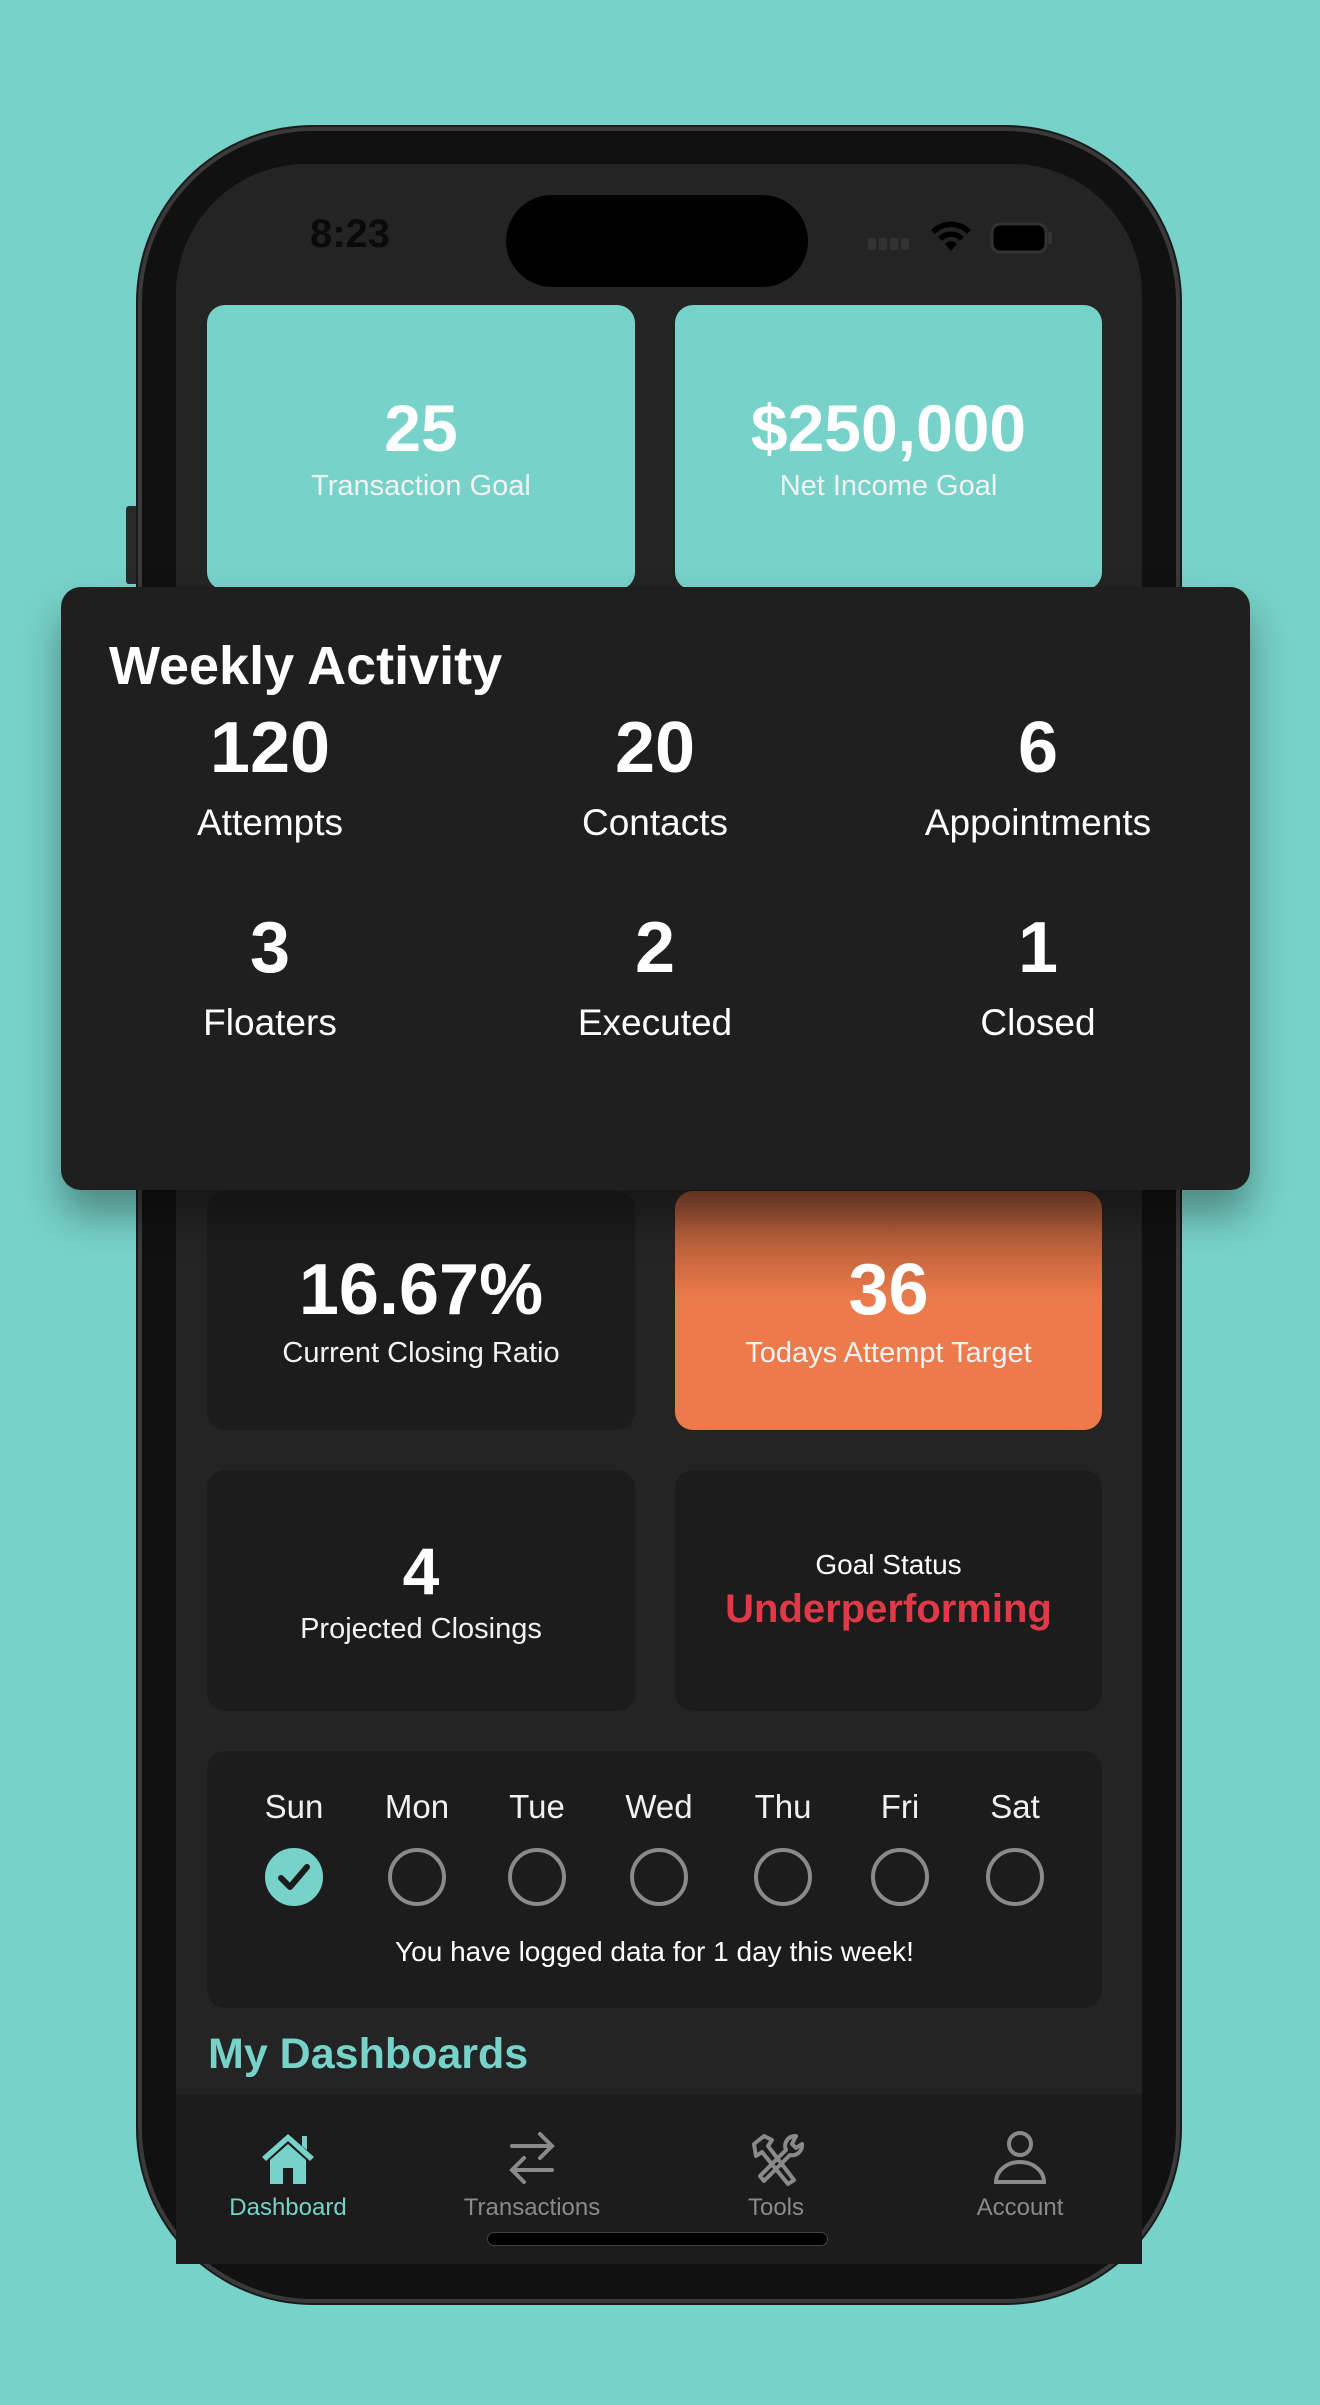 The image size is (1320, 2405). I want to click on tools-icon, so click(778, 2160).